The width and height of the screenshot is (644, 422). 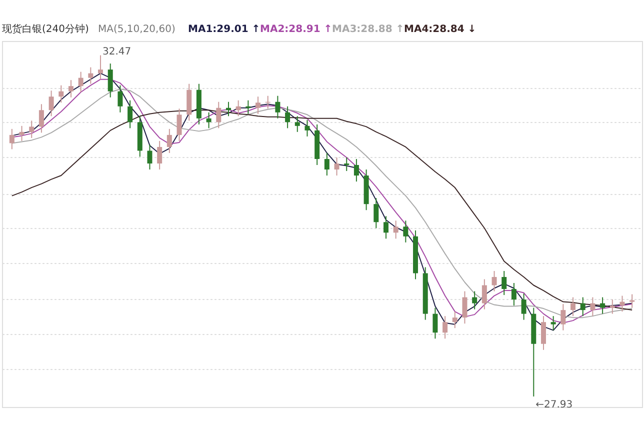 What do you see at coordinates (224, 29) in the screenshot?
I see `text: MA1:29.01 ↑` at bounding box center [224, 29].